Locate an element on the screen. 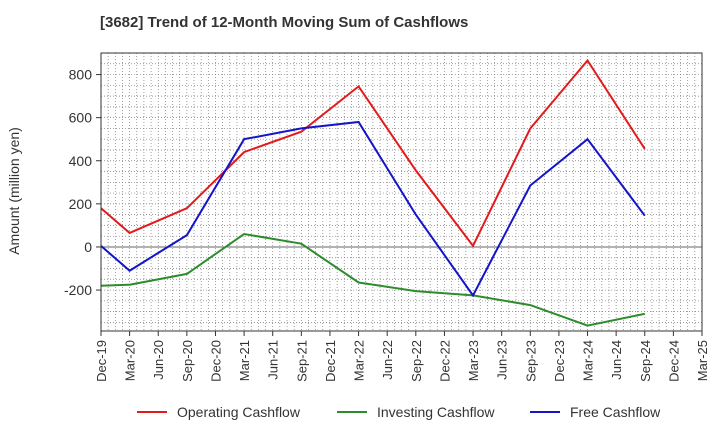 The height and width of the screenshot is (440, 720). x-tick-label: Mar-21 is located at coordinates (244, 360).